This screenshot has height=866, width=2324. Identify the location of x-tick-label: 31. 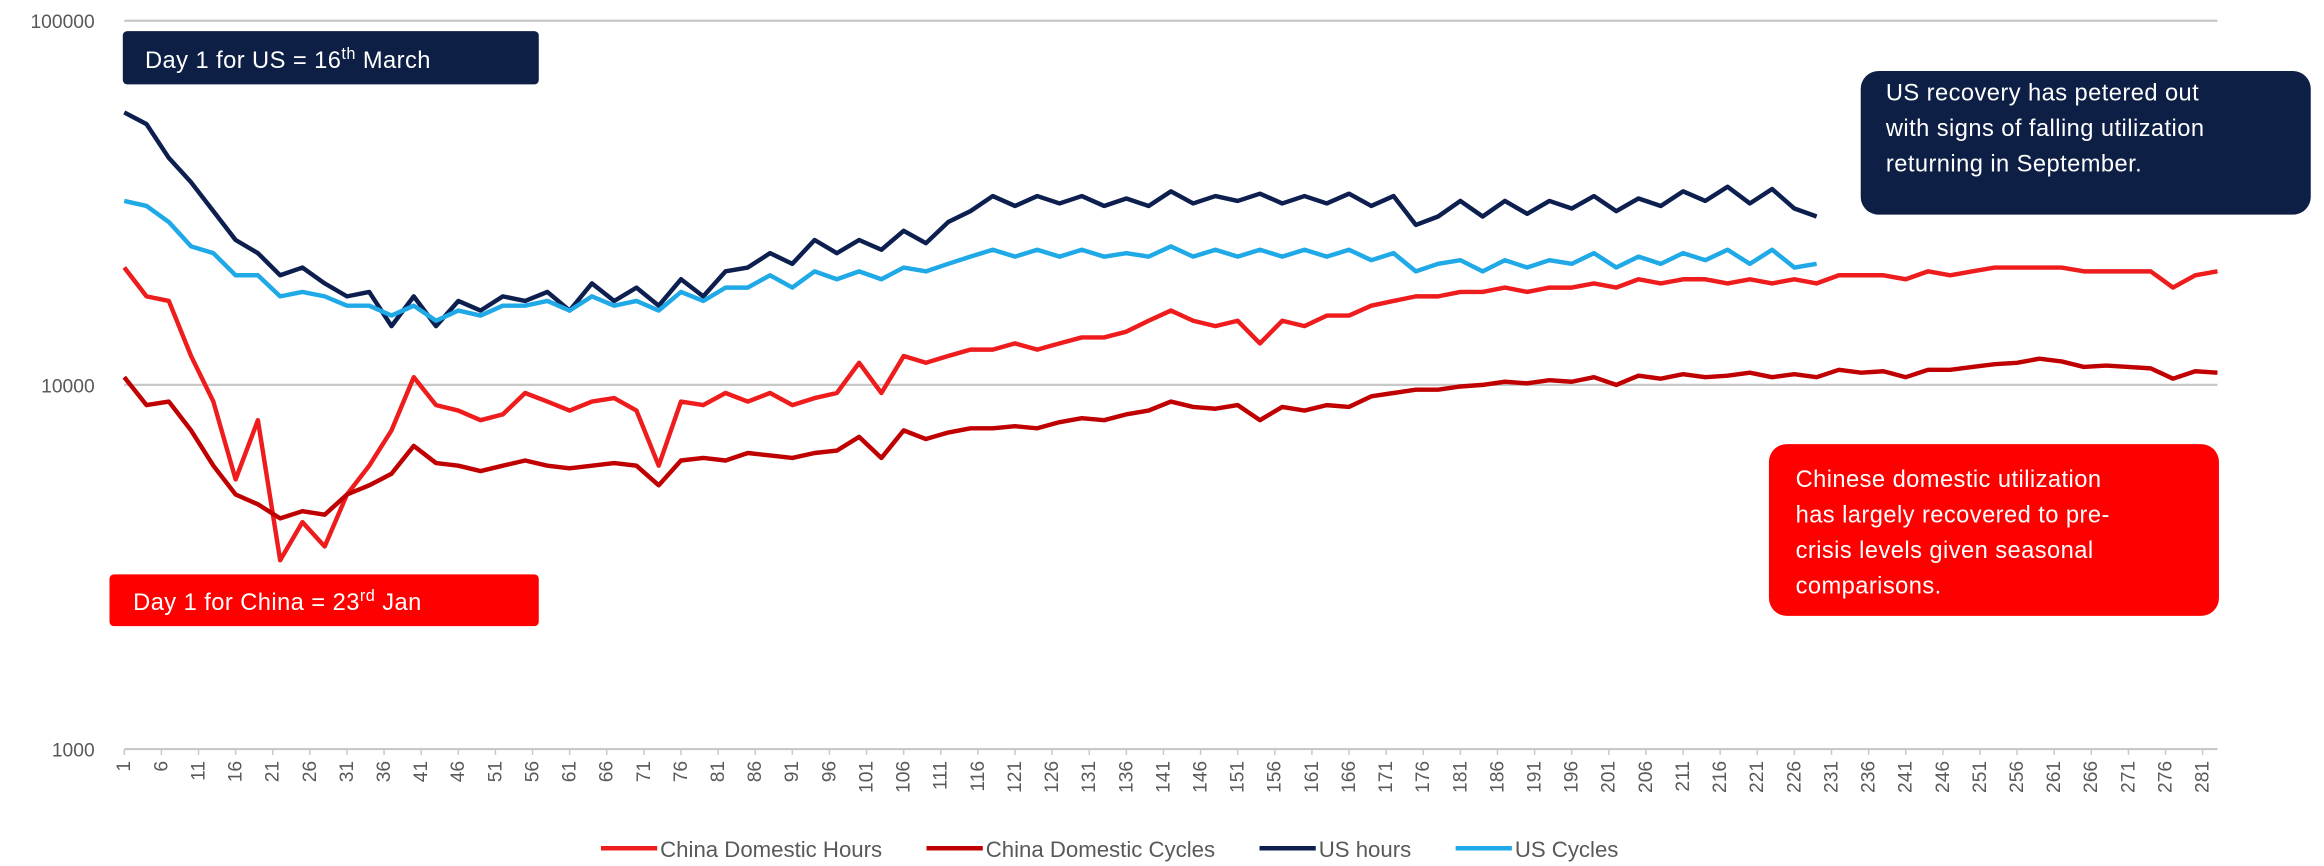
(347, 771).